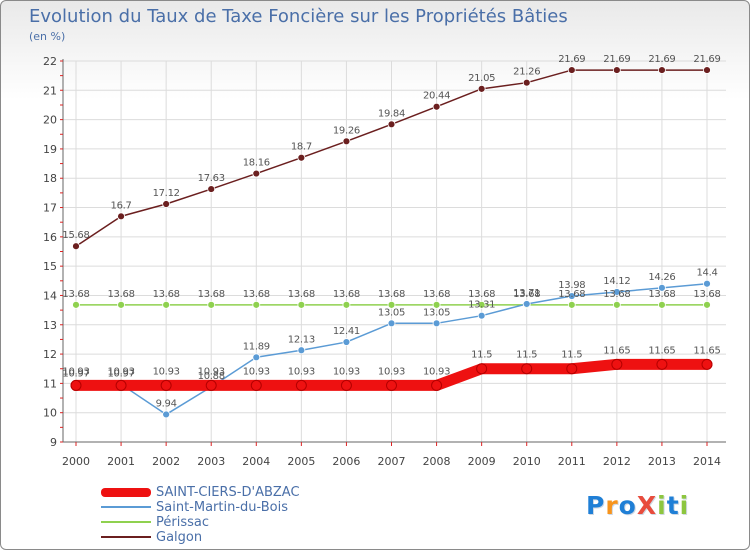 The height and width of the screenshot is (550, 750). Describe the element at coordinates (179, 537) in the screenshot. I see `legend-label: Galgon` at that location.